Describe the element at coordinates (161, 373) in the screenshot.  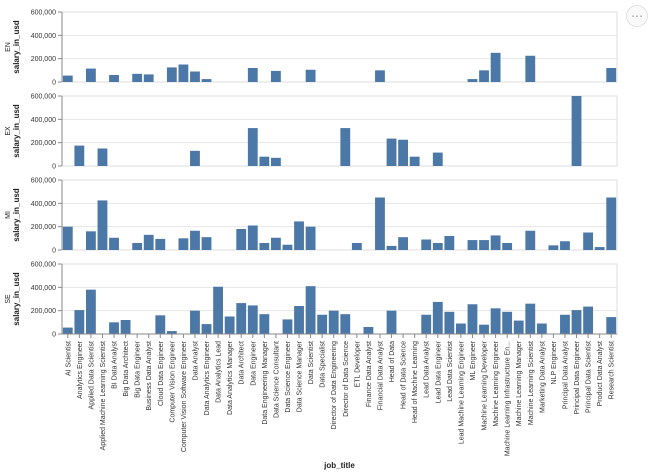
I see `x-tick-label: Cloud Data Engineer` at that location.